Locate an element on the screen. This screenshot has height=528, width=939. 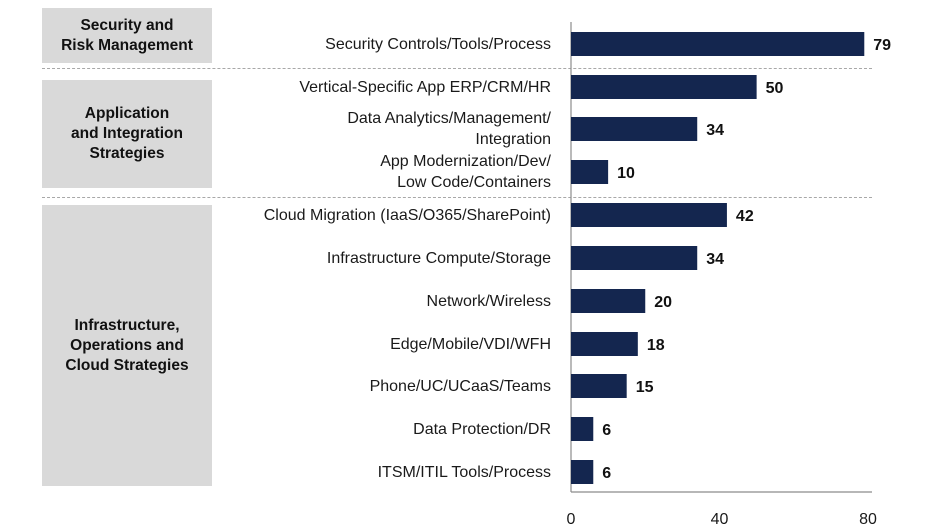
category-label: Phone/UC/UCaaS/Teams is located at coordinates (460, 386).